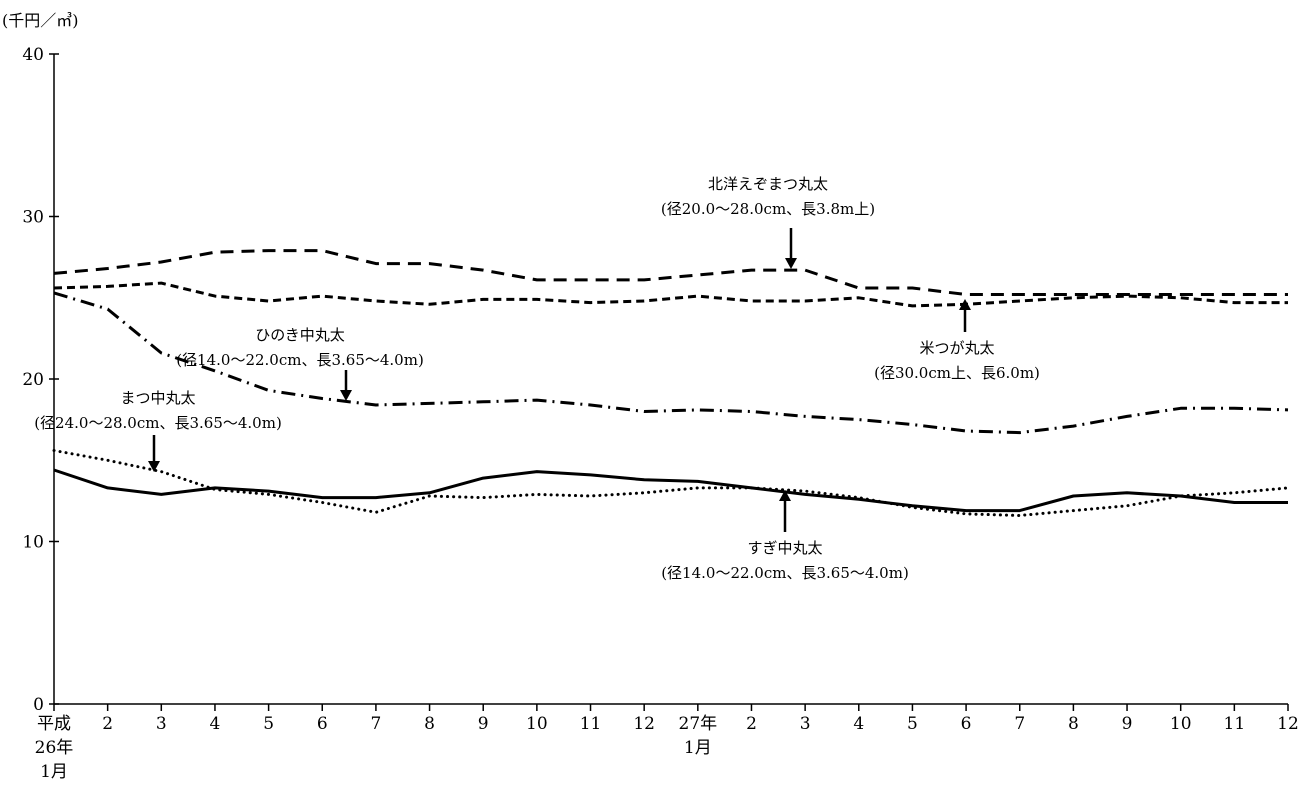  Describe the element at coordinates (957, 373) in the screenshot. I see `series-spec-label: (径30.0cm上、長6.0m)` at that location.